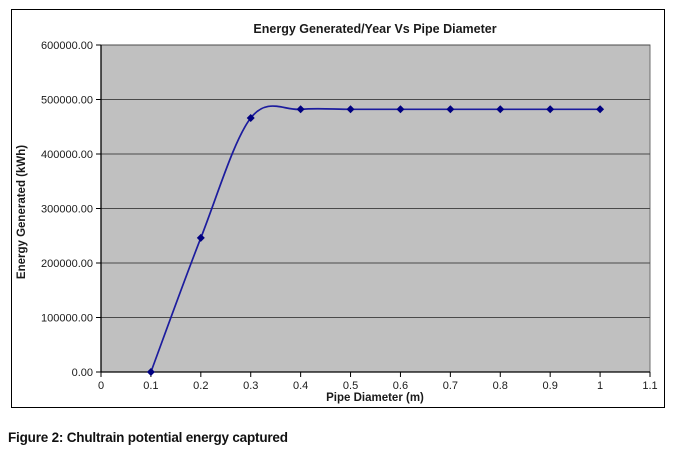 The height and width of the screenshot is (458, 677). Describe the element at coordinates (649, 386) in the screenshot. I see `x-tick-label: 1.1` at that location.